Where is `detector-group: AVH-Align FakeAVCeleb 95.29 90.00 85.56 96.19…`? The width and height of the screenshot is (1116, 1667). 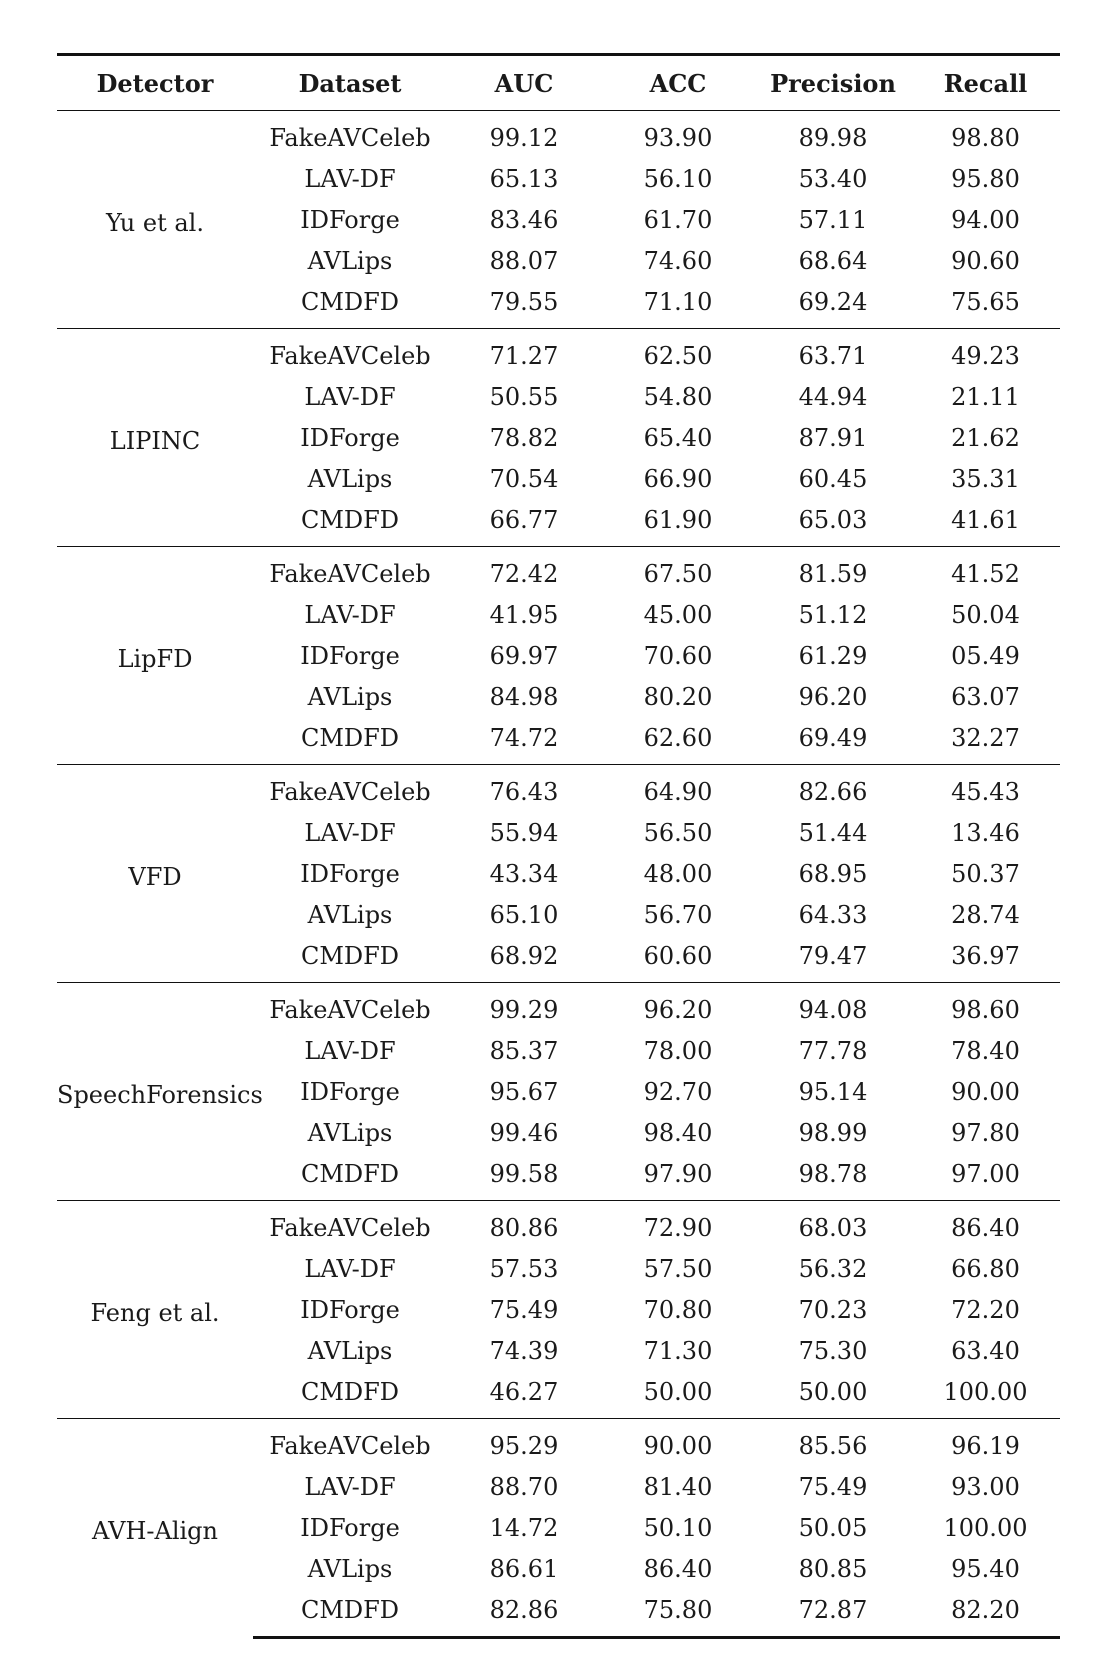
detector-group: AVH-Align FakeAVCeleb 95.29 90.00 85.56 96.19… is located at coordinates (558, 1528).